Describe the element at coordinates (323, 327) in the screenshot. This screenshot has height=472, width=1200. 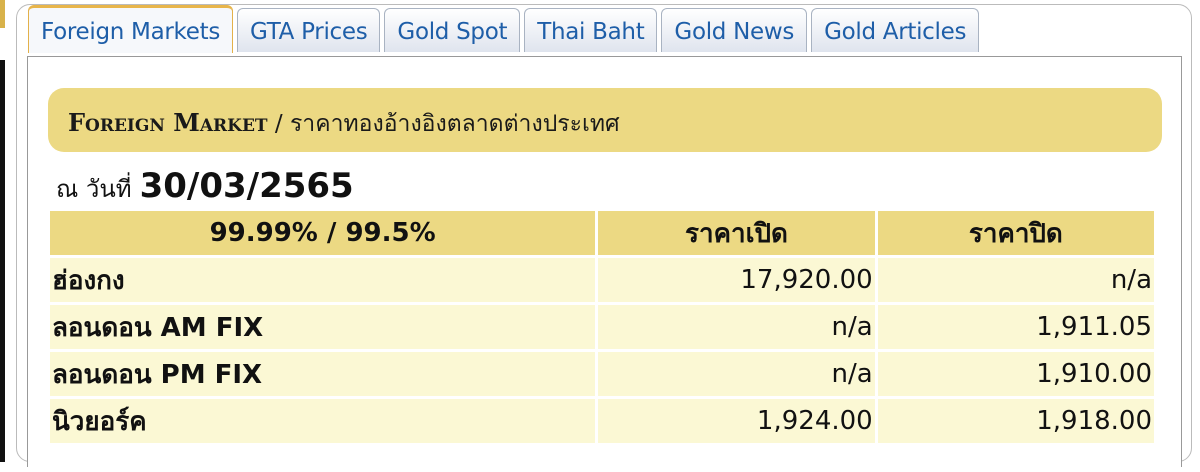
I see `market-name: ลอนดอน AM FIX` at that location.